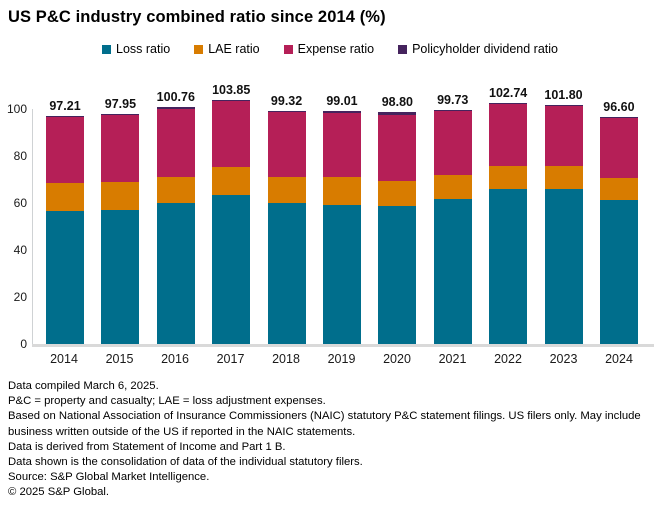 This screenshot has height=514, width=660. I want to click on legend-item-loss: Loss ratio, so click(136, 49).